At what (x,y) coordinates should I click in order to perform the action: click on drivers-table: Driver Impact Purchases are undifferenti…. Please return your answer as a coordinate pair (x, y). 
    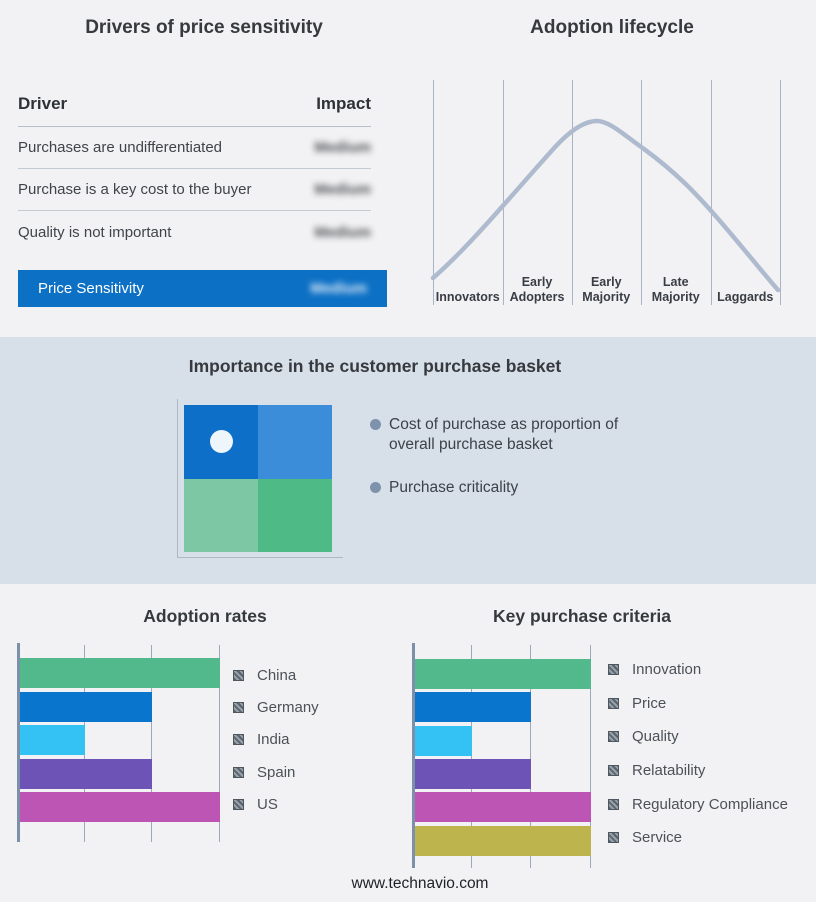
    Looking at the image, I should click on (194, 173).